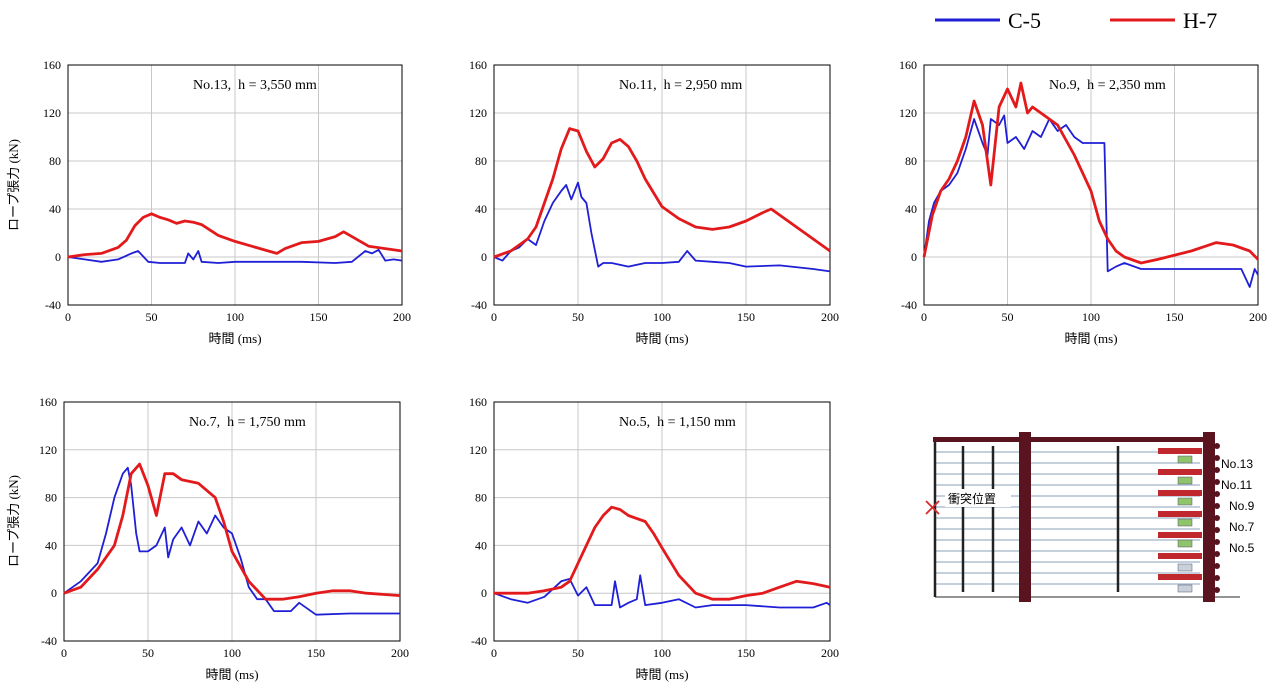 This screenshot has width=1285, height=698. Describe the element at coordinates (1163, 20) in the screenshot. I see `legend-item-h-7: H-7` at that location.